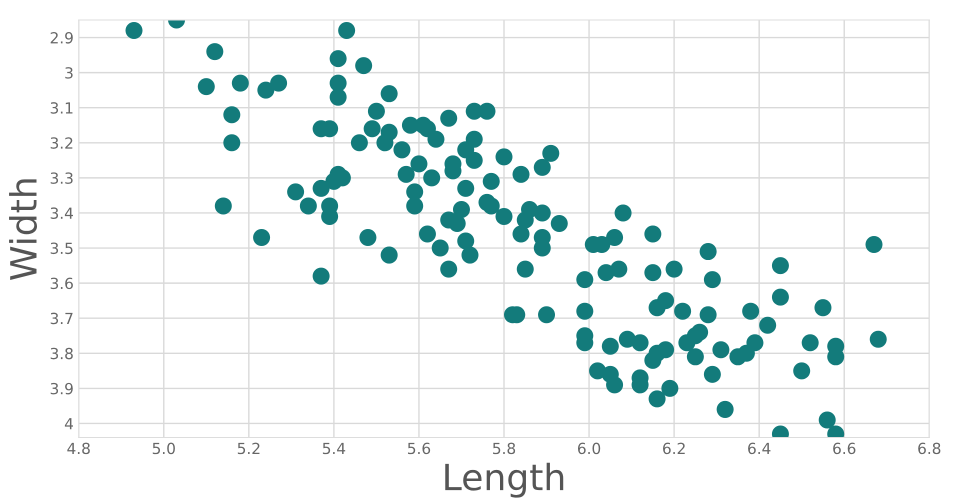 The image size is (960, 500). I want to click on y-tick-label: 3.8, so click(61, 354).